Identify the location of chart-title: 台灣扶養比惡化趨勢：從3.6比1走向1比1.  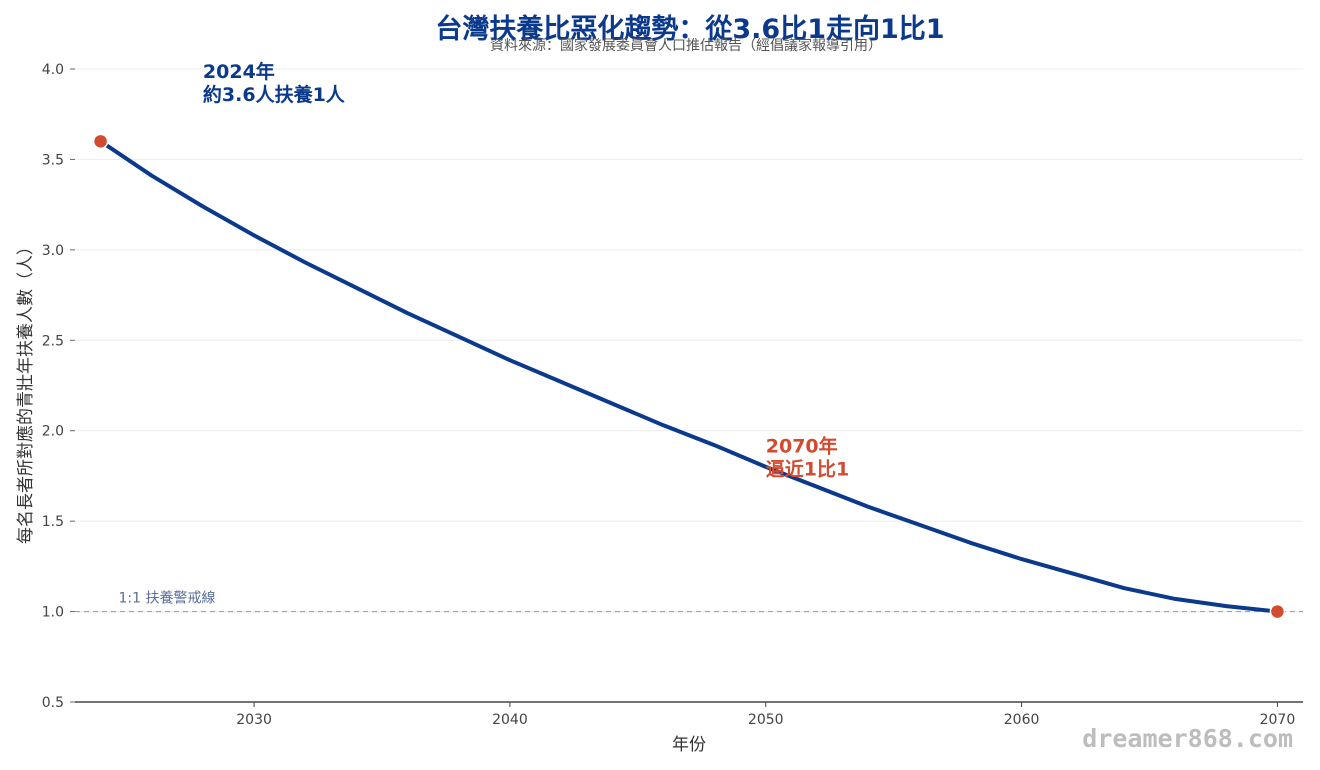
(689, 29).